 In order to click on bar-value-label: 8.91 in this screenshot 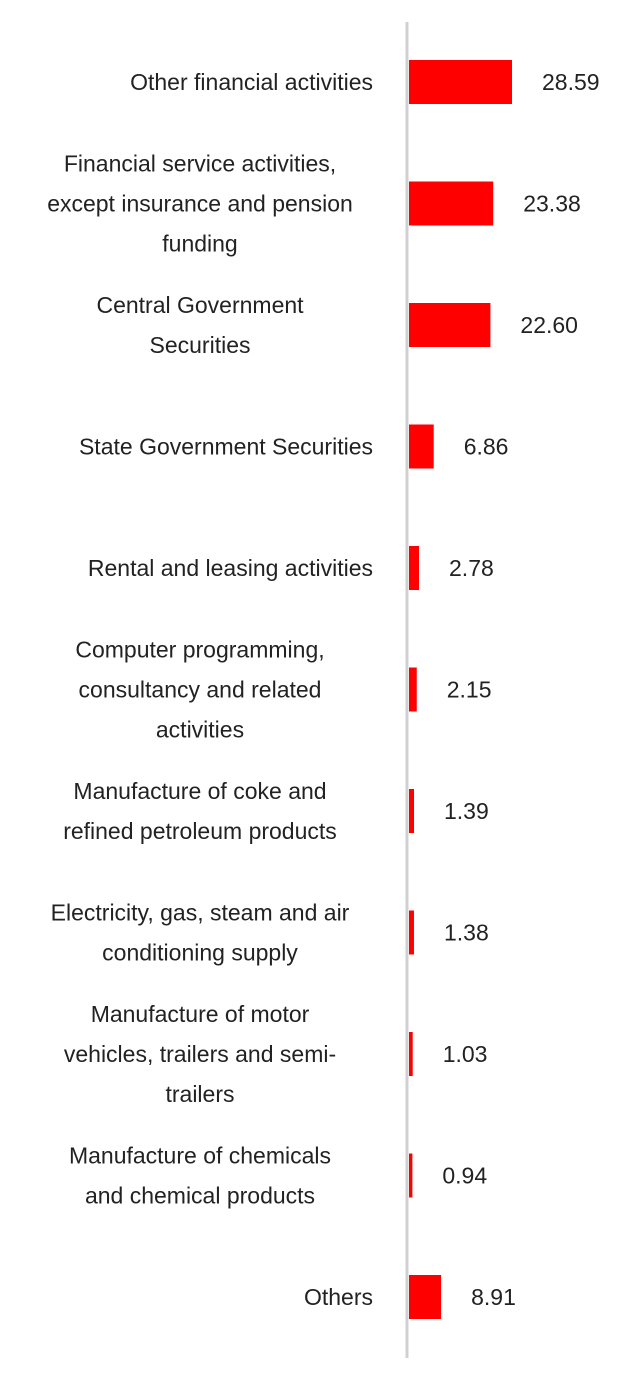, I will do `click(493, 1297)`.